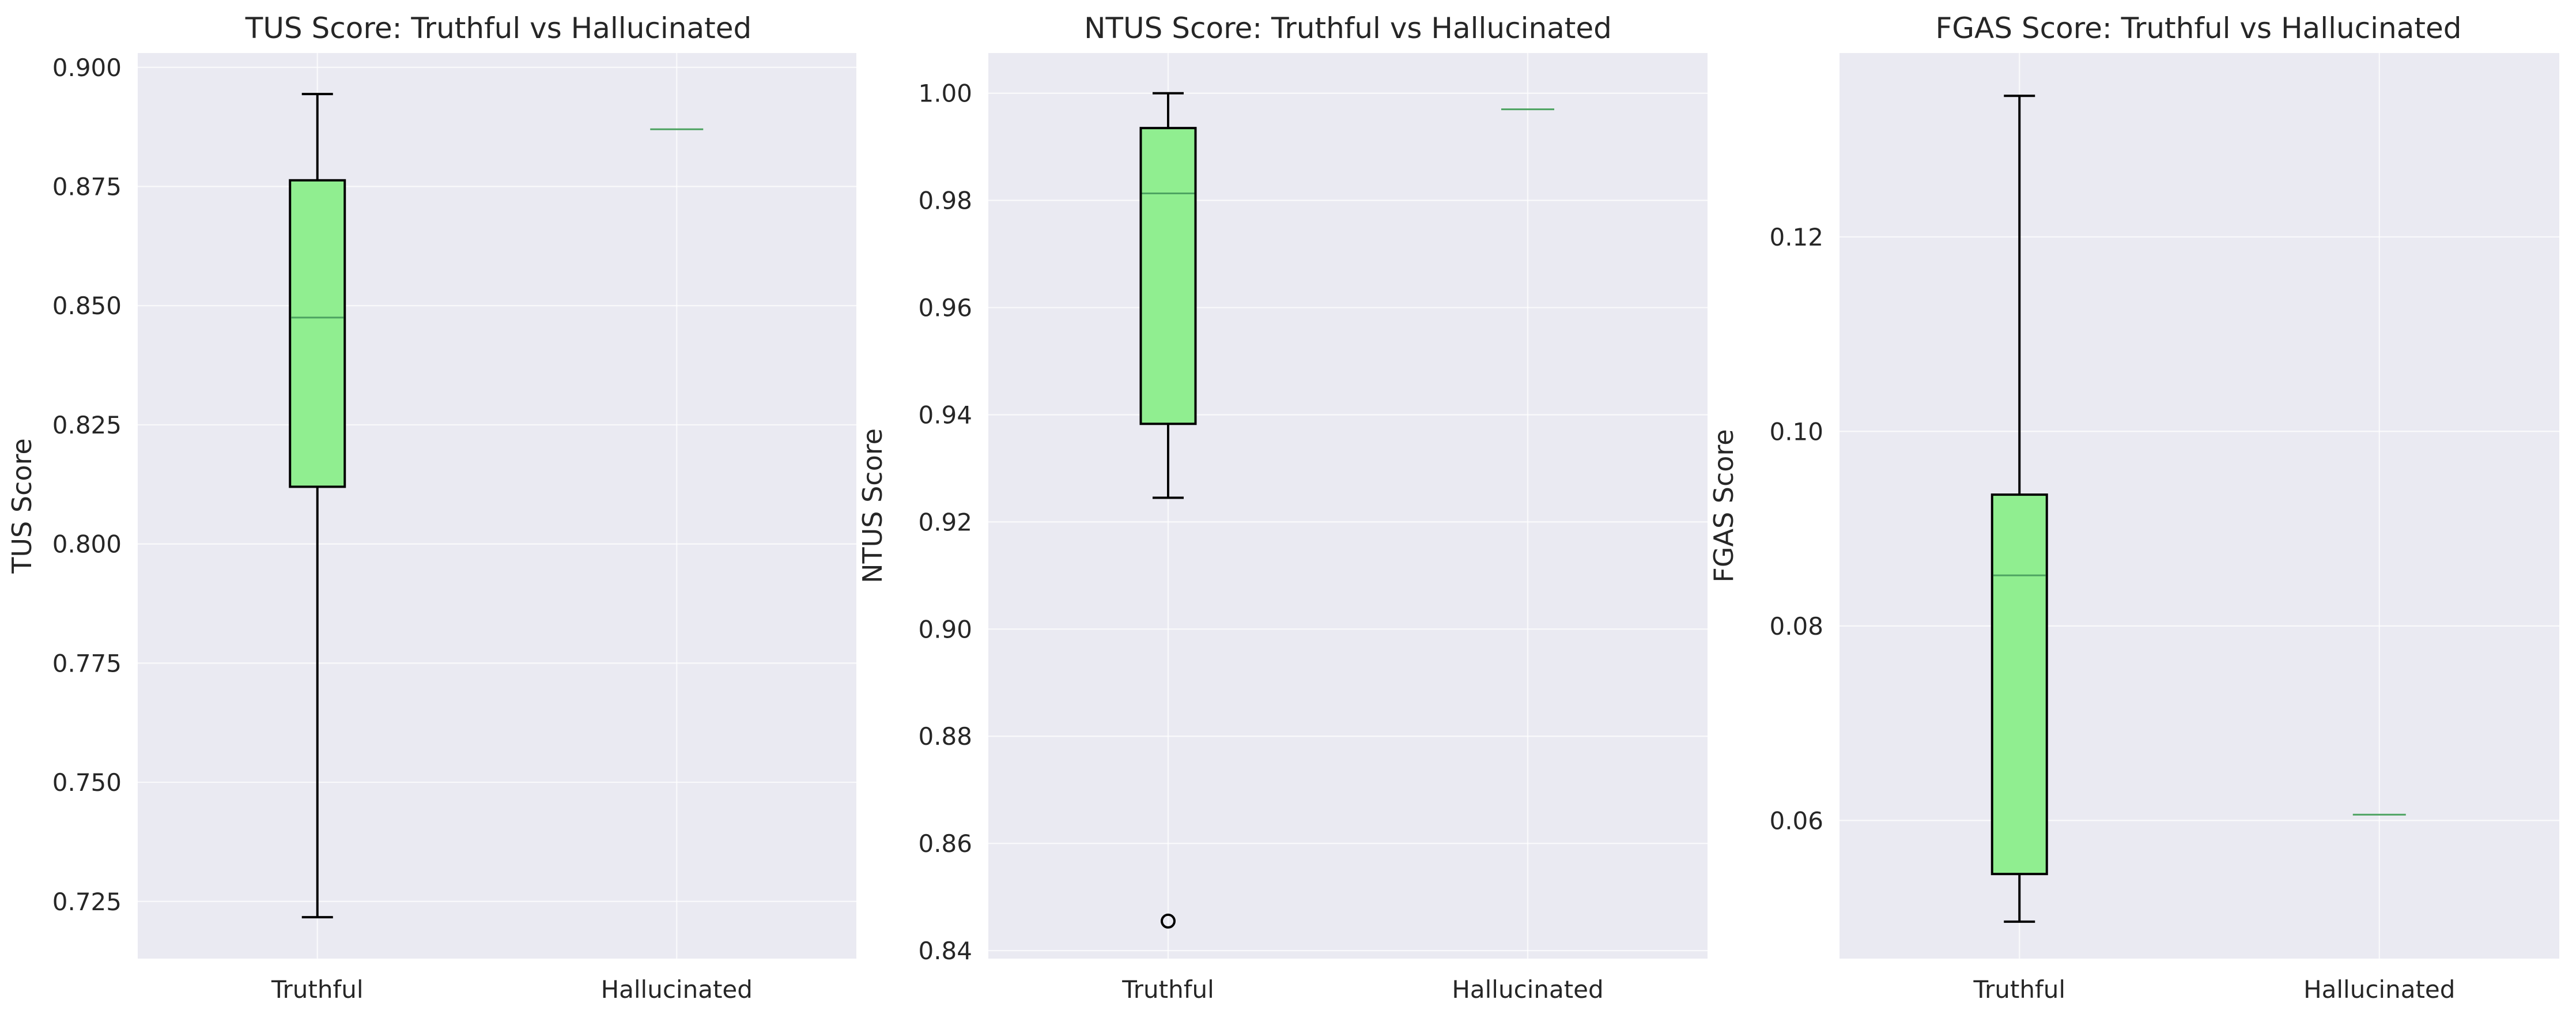 This screenshot has height=1018, width=2576. I want to click on chart-title: FGAS Score: Truthful vs Hallucinated, so click(2199, 28).